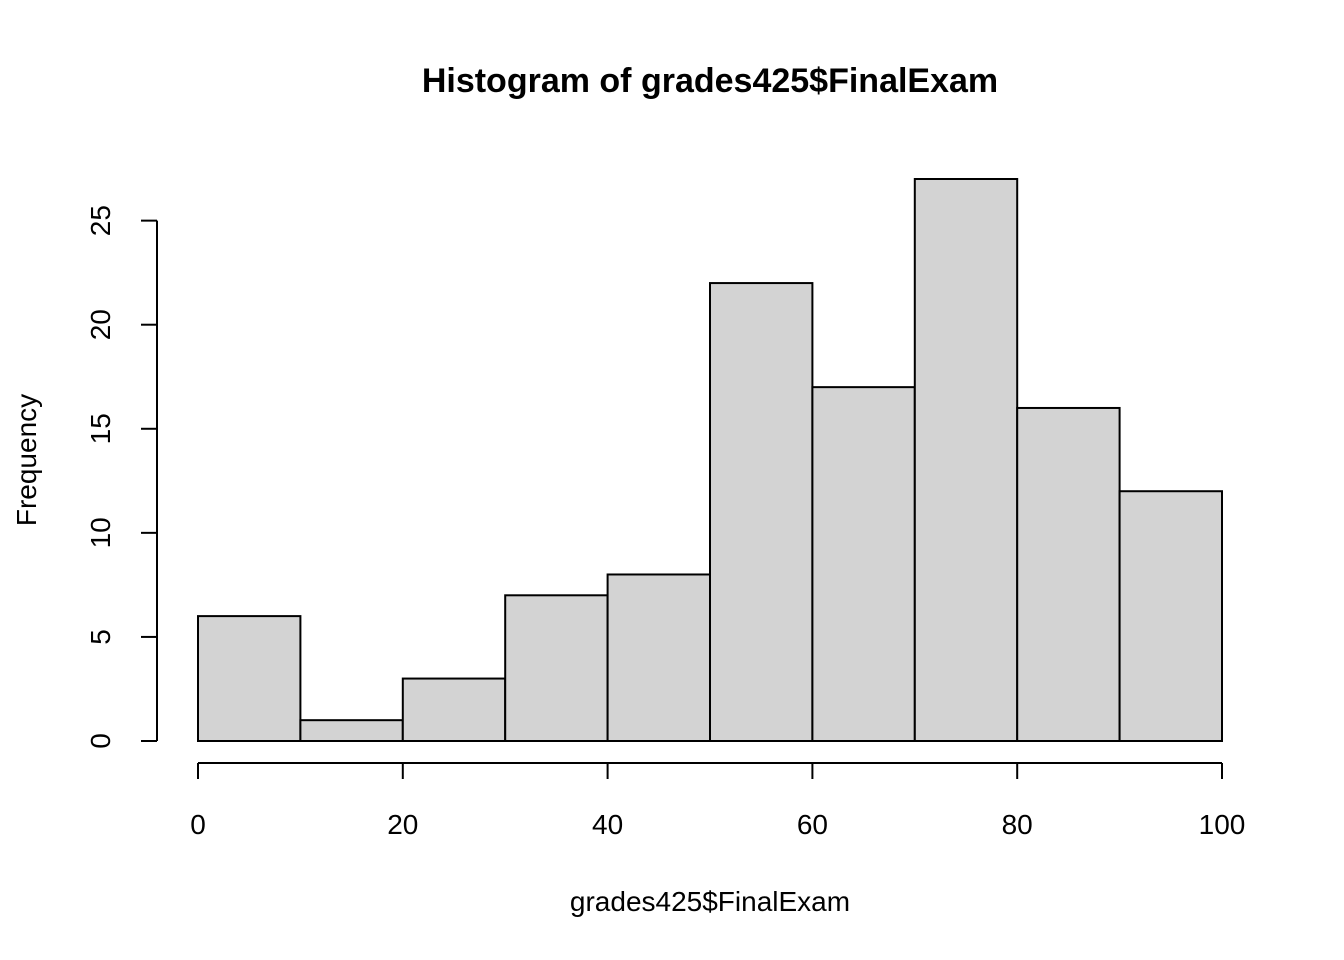  I want to click on x-axis: 0 20 40 60 80 100, so click(718, 801).